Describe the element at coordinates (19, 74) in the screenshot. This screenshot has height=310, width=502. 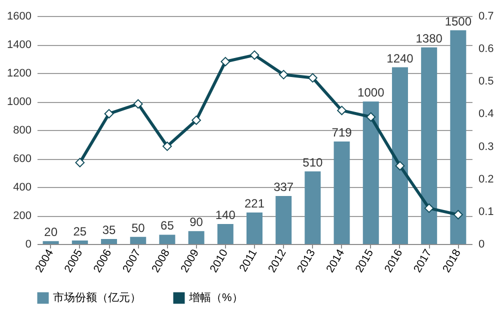
I see `y-tick-label: 1200` at that location.